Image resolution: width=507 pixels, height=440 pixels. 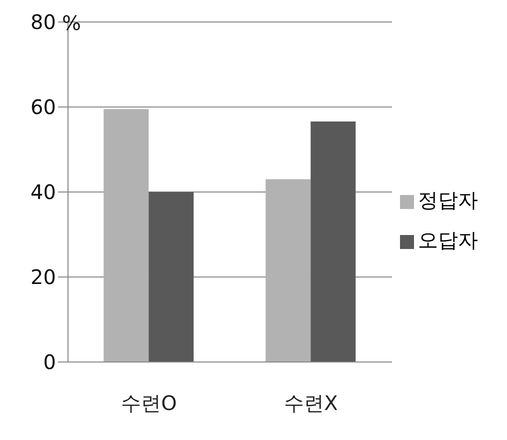 I want to click on y-tick-label: 60, so click(x=43, y=107).